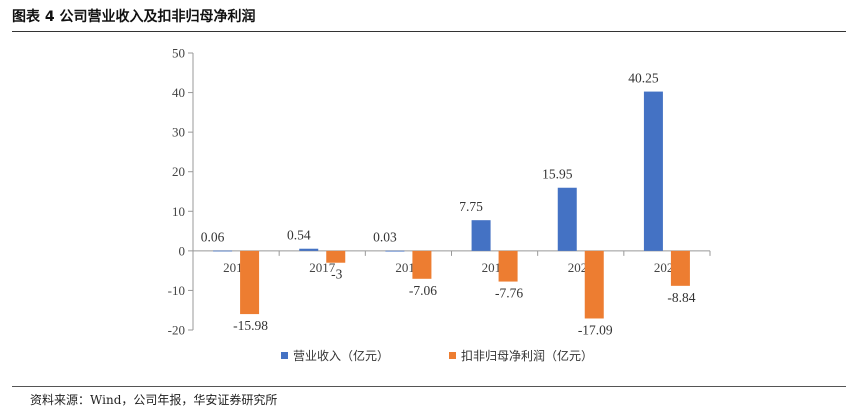  What do you see at coordinates (178, 132) in the screenshot?
I see `y-tick-label: 30` at bounding box center [178, 132].